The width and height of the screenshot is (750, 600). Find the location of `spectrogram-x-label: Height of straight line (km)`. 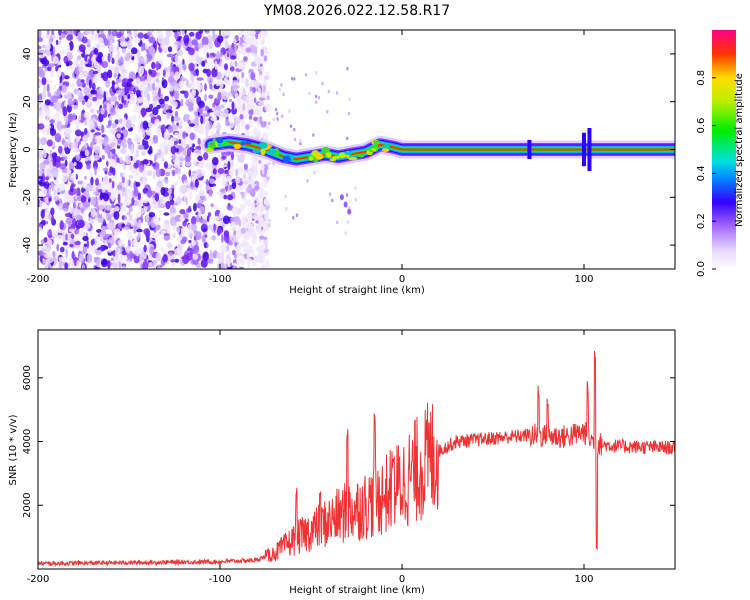

spectrogram-x-label: Height of straight line (km) is located at coordinates (357, 290).